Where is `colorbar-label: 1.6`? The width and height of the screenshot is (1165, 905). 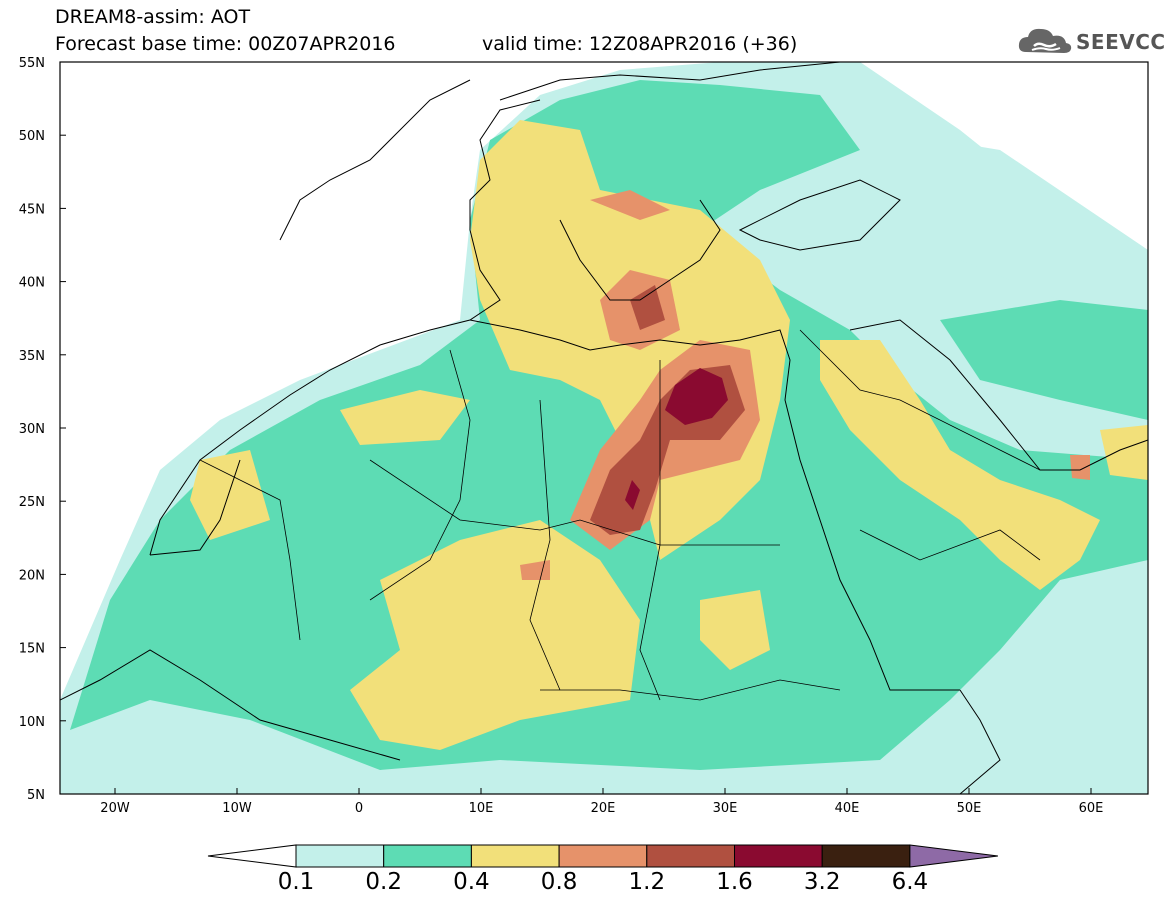
colorbar-label: 1.6 is located at coordinates (734, 882).